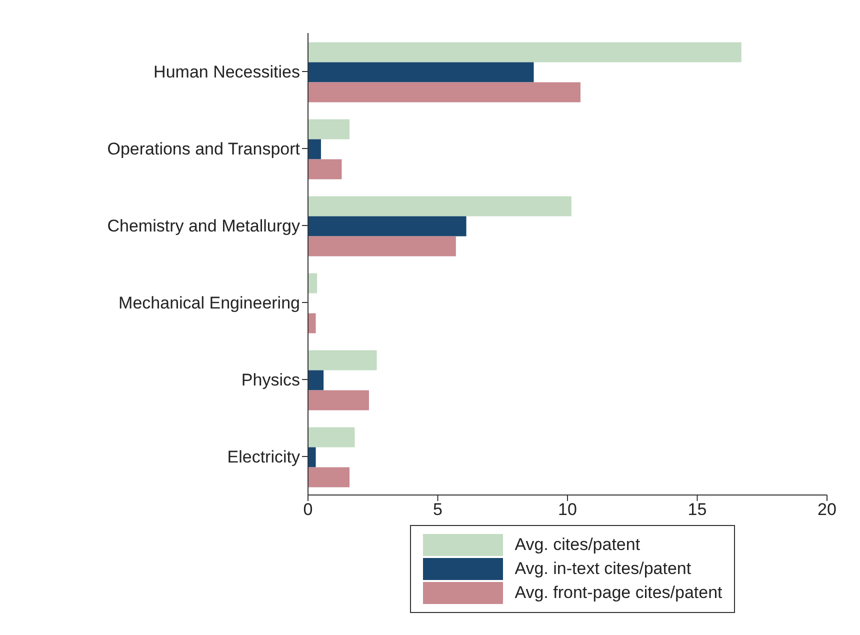 The height and width of the screenshot is (635, 860). I want to click on x-tick-label: 20, so click(827, 510).